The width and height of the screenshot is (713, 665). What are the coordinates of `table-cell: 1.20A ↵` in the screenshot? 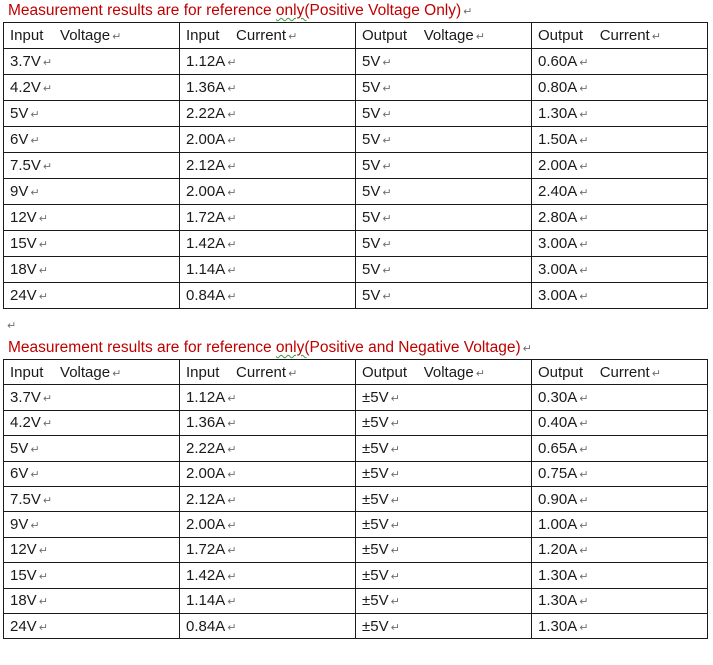 It's located at (619, 550).